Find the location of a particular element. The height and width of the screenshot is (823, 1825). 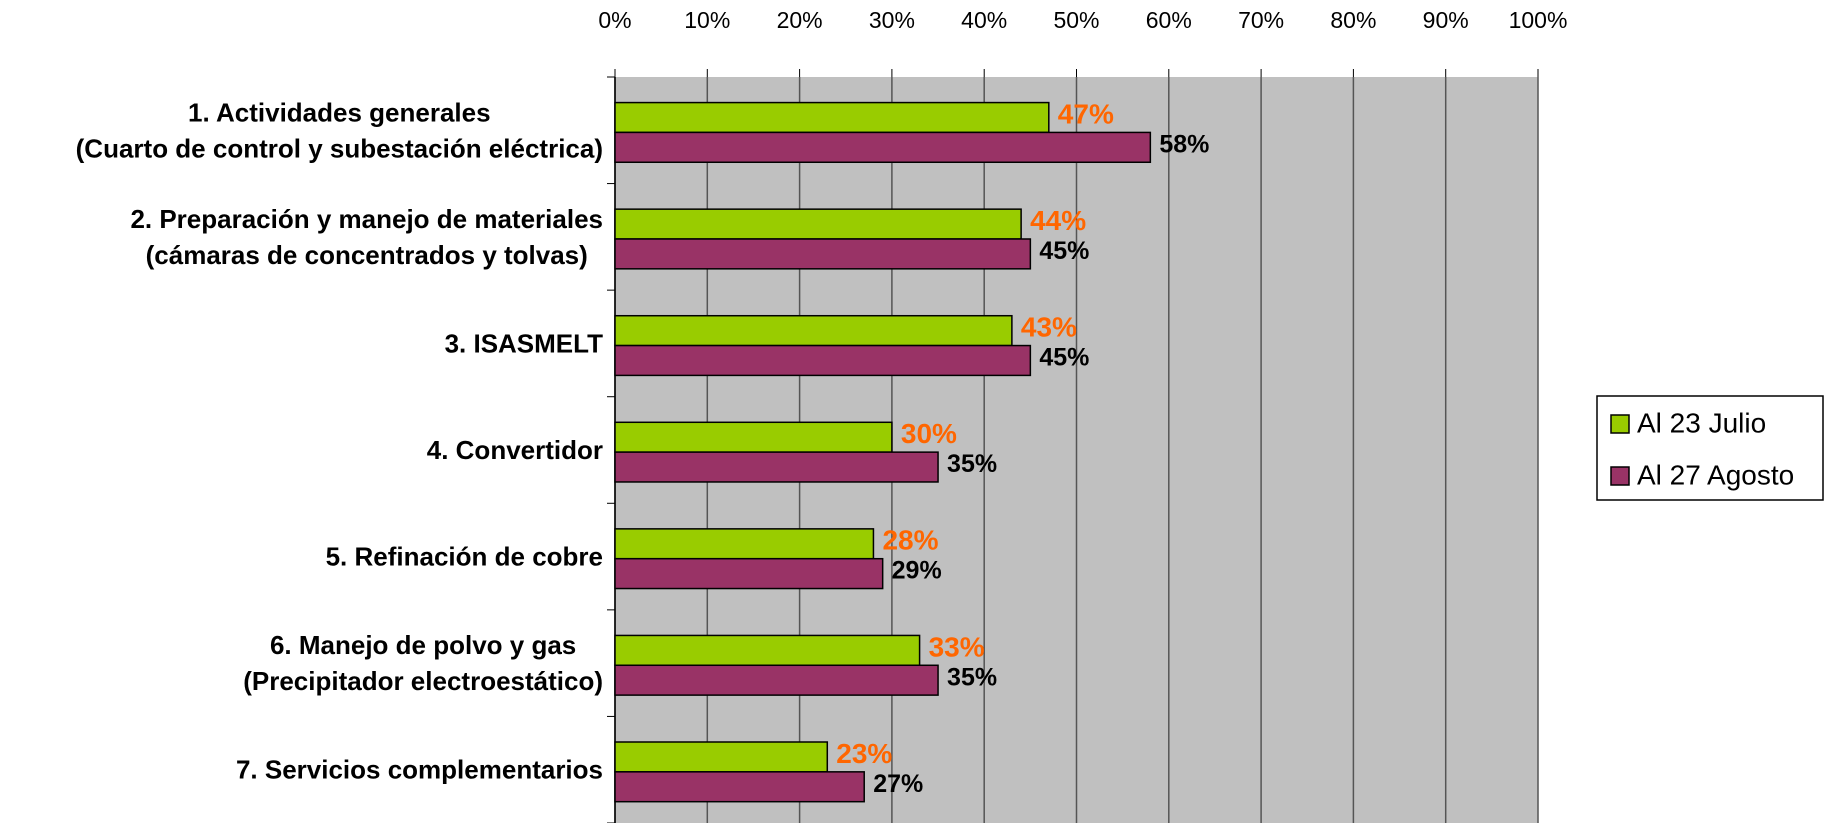

value-label: 33% is located at coordinates (957, 646).